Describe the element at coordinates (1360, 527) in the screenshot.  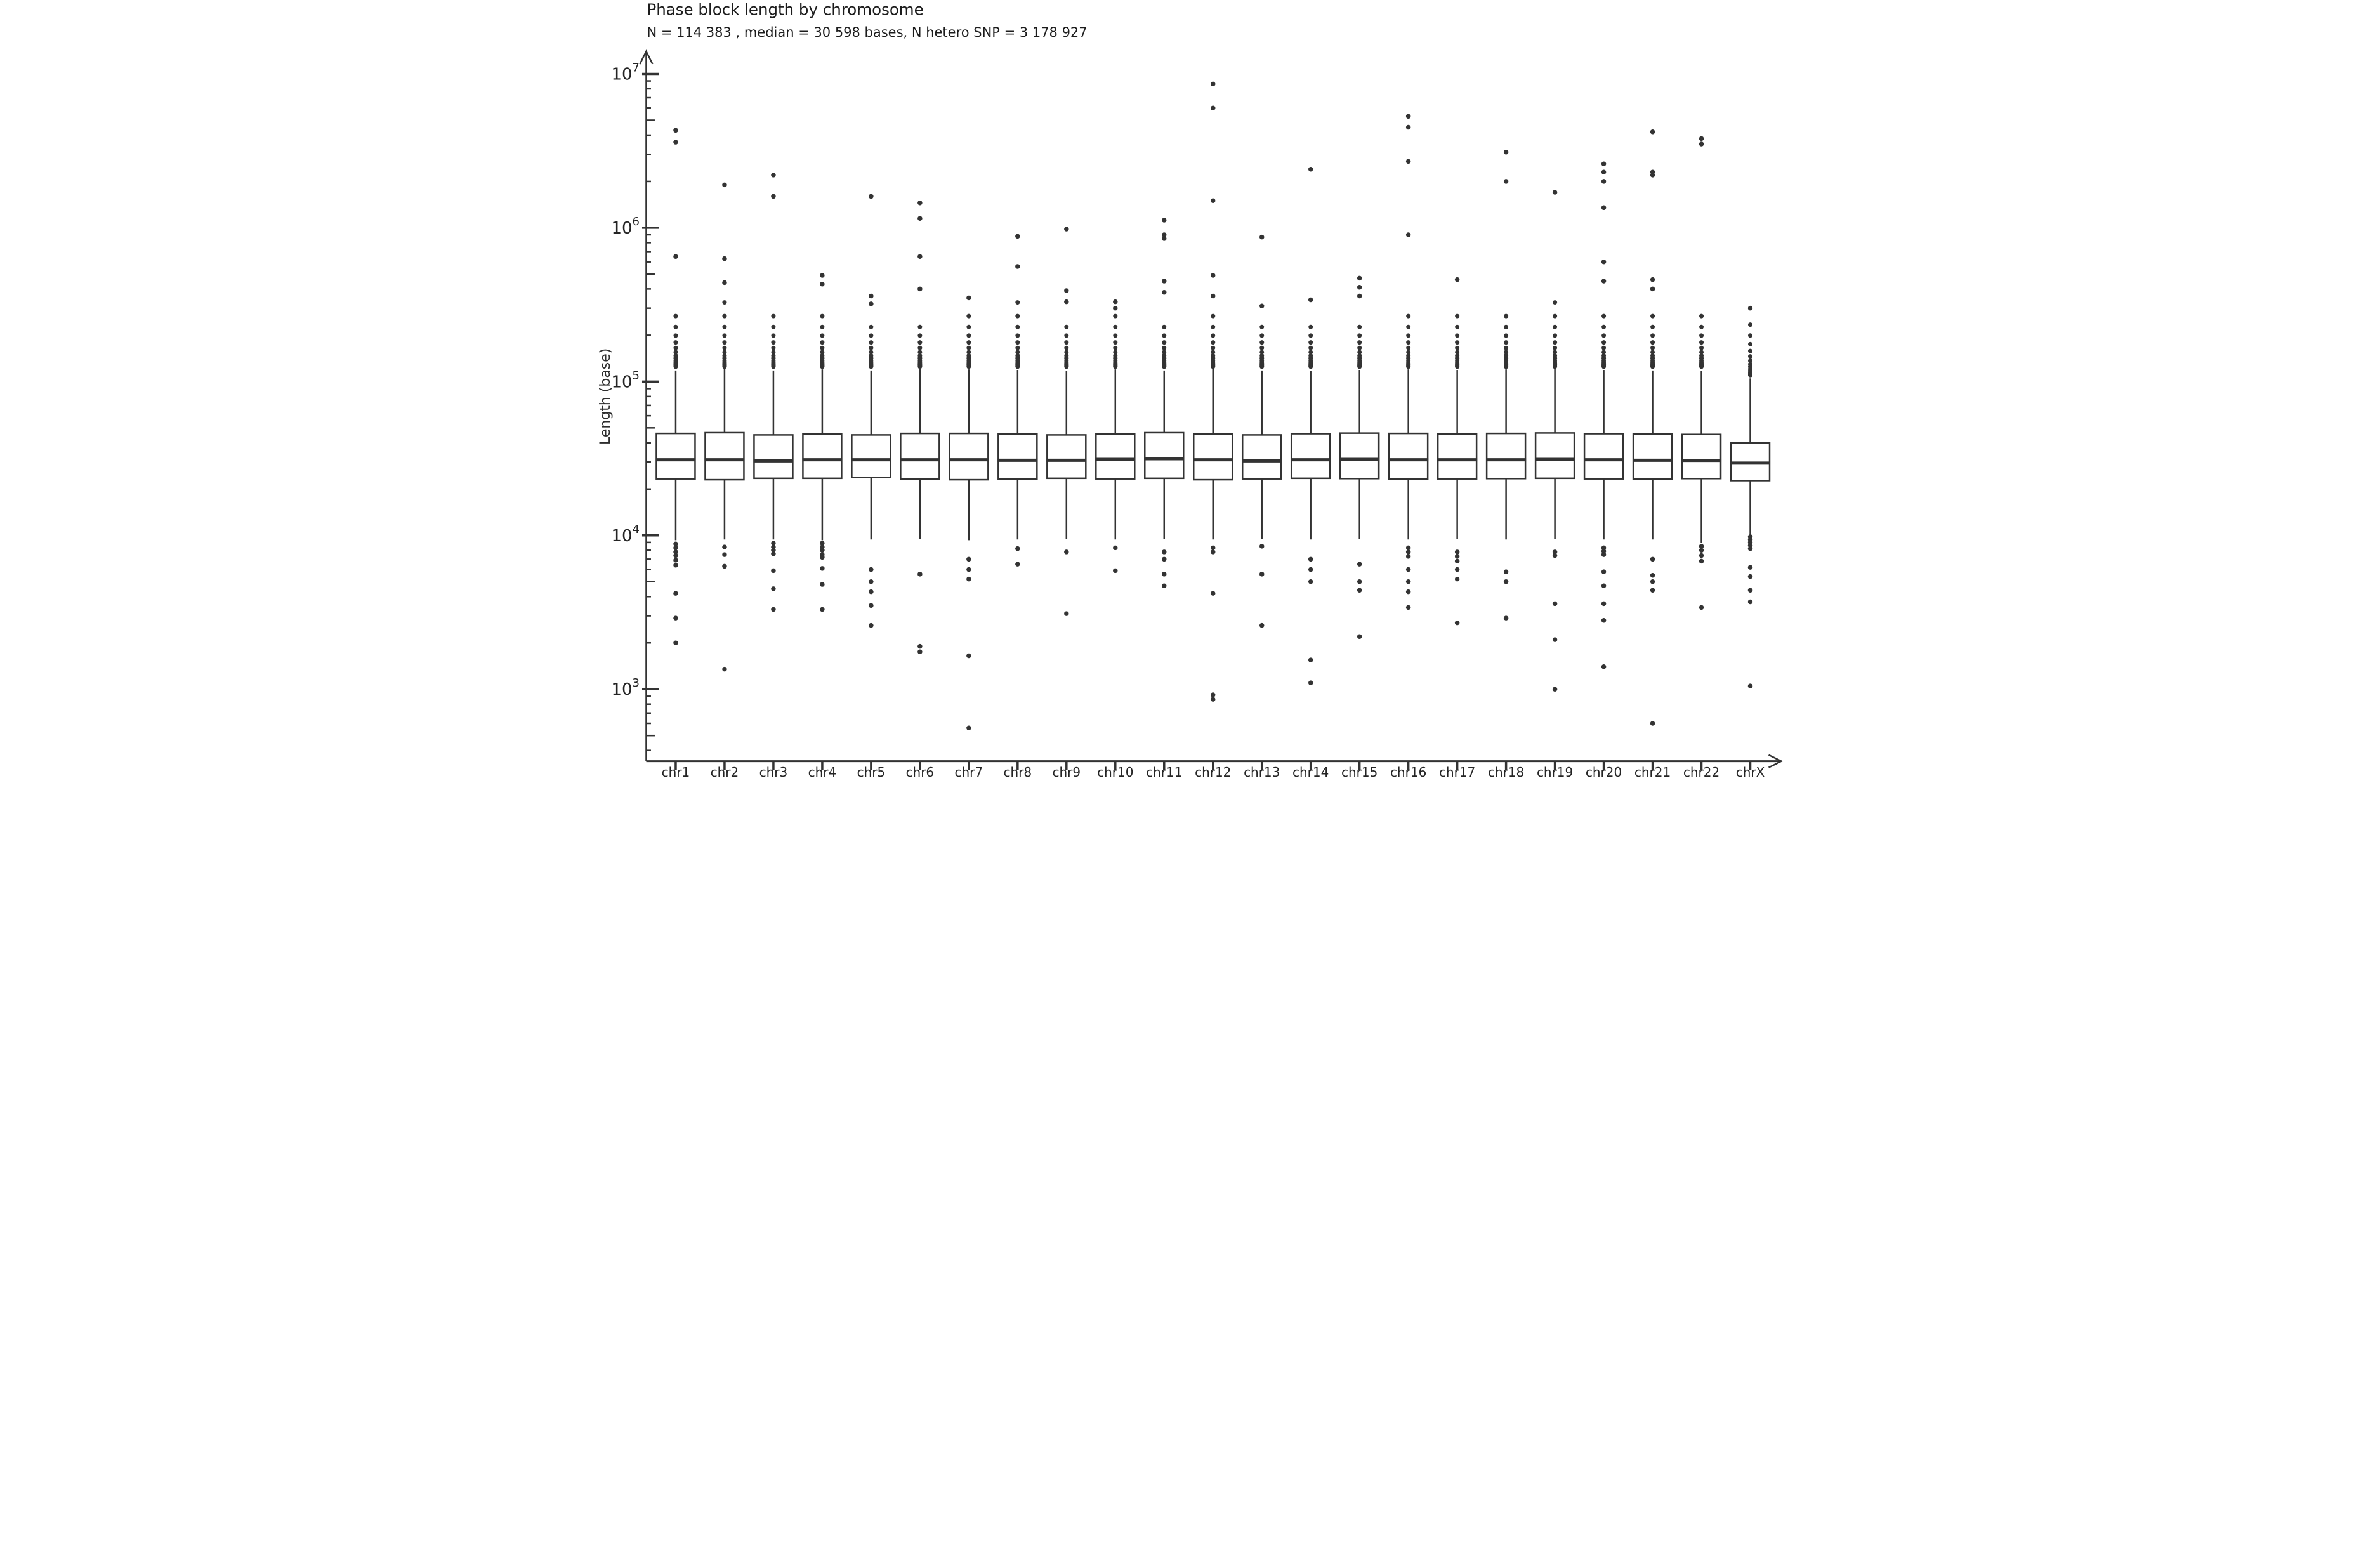
I see `box-group-chr15: chr15` at that location.